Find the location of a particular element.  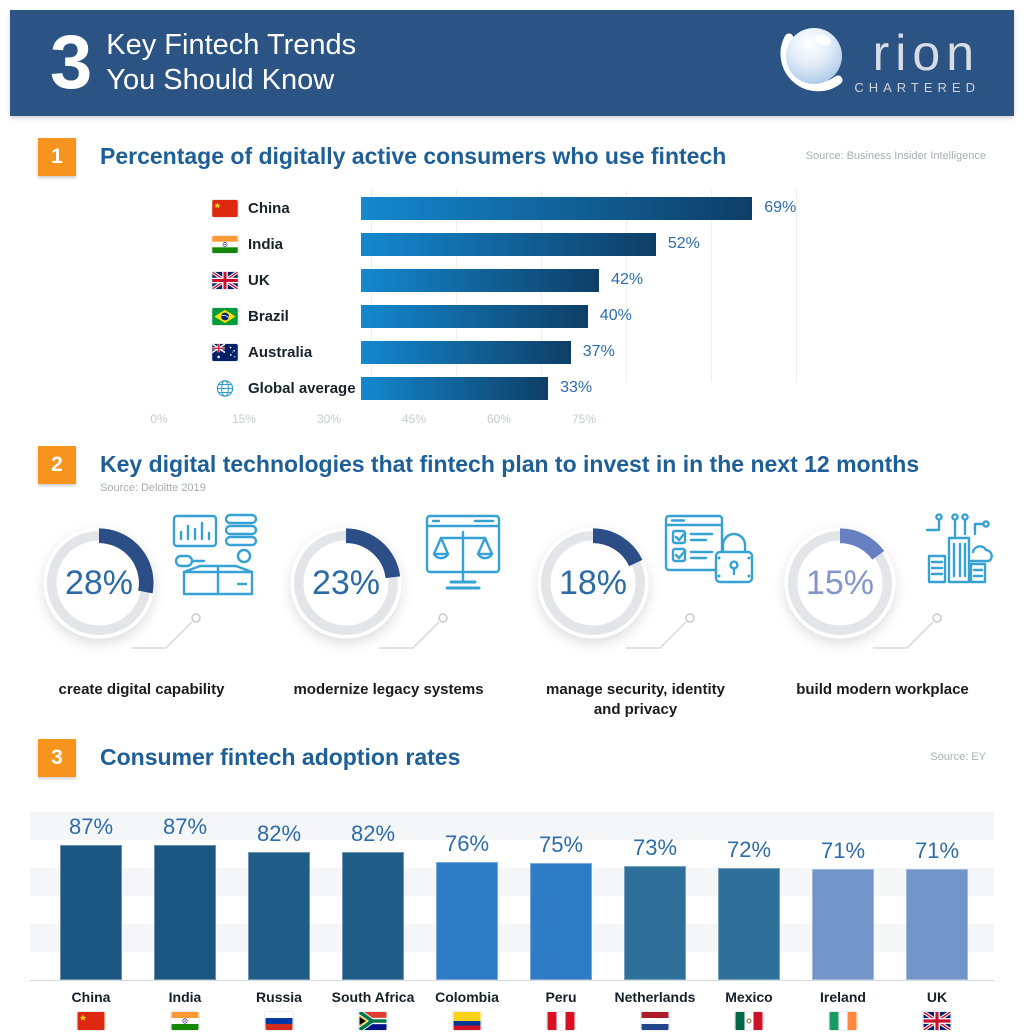

bar-col-uk: 71% is located at coordinates (937, 909).